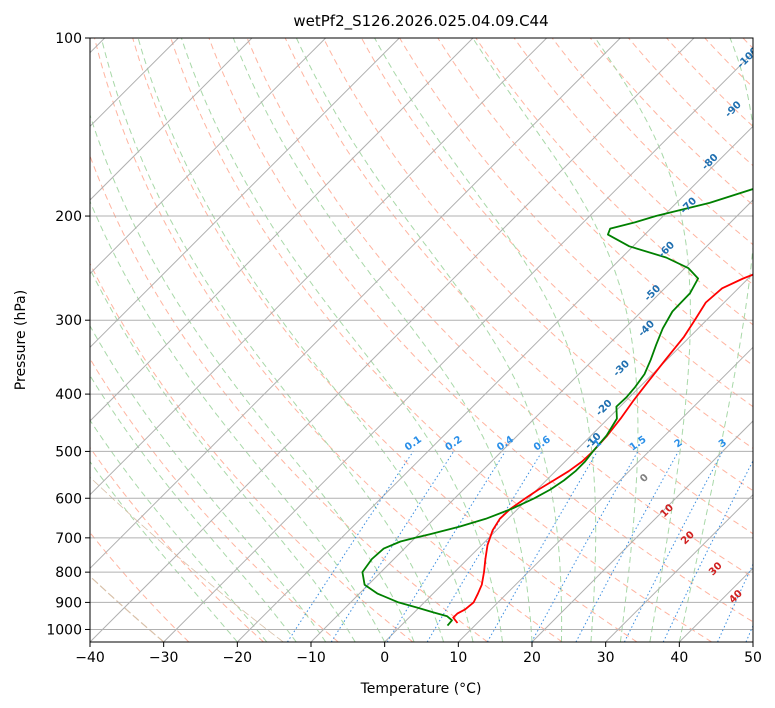 The height and width of the screenshot is (708, 775). What do you see at coordinates (621, 369) in the screenshot?
I see `height-label: -30` at bounding box center [621, 369].